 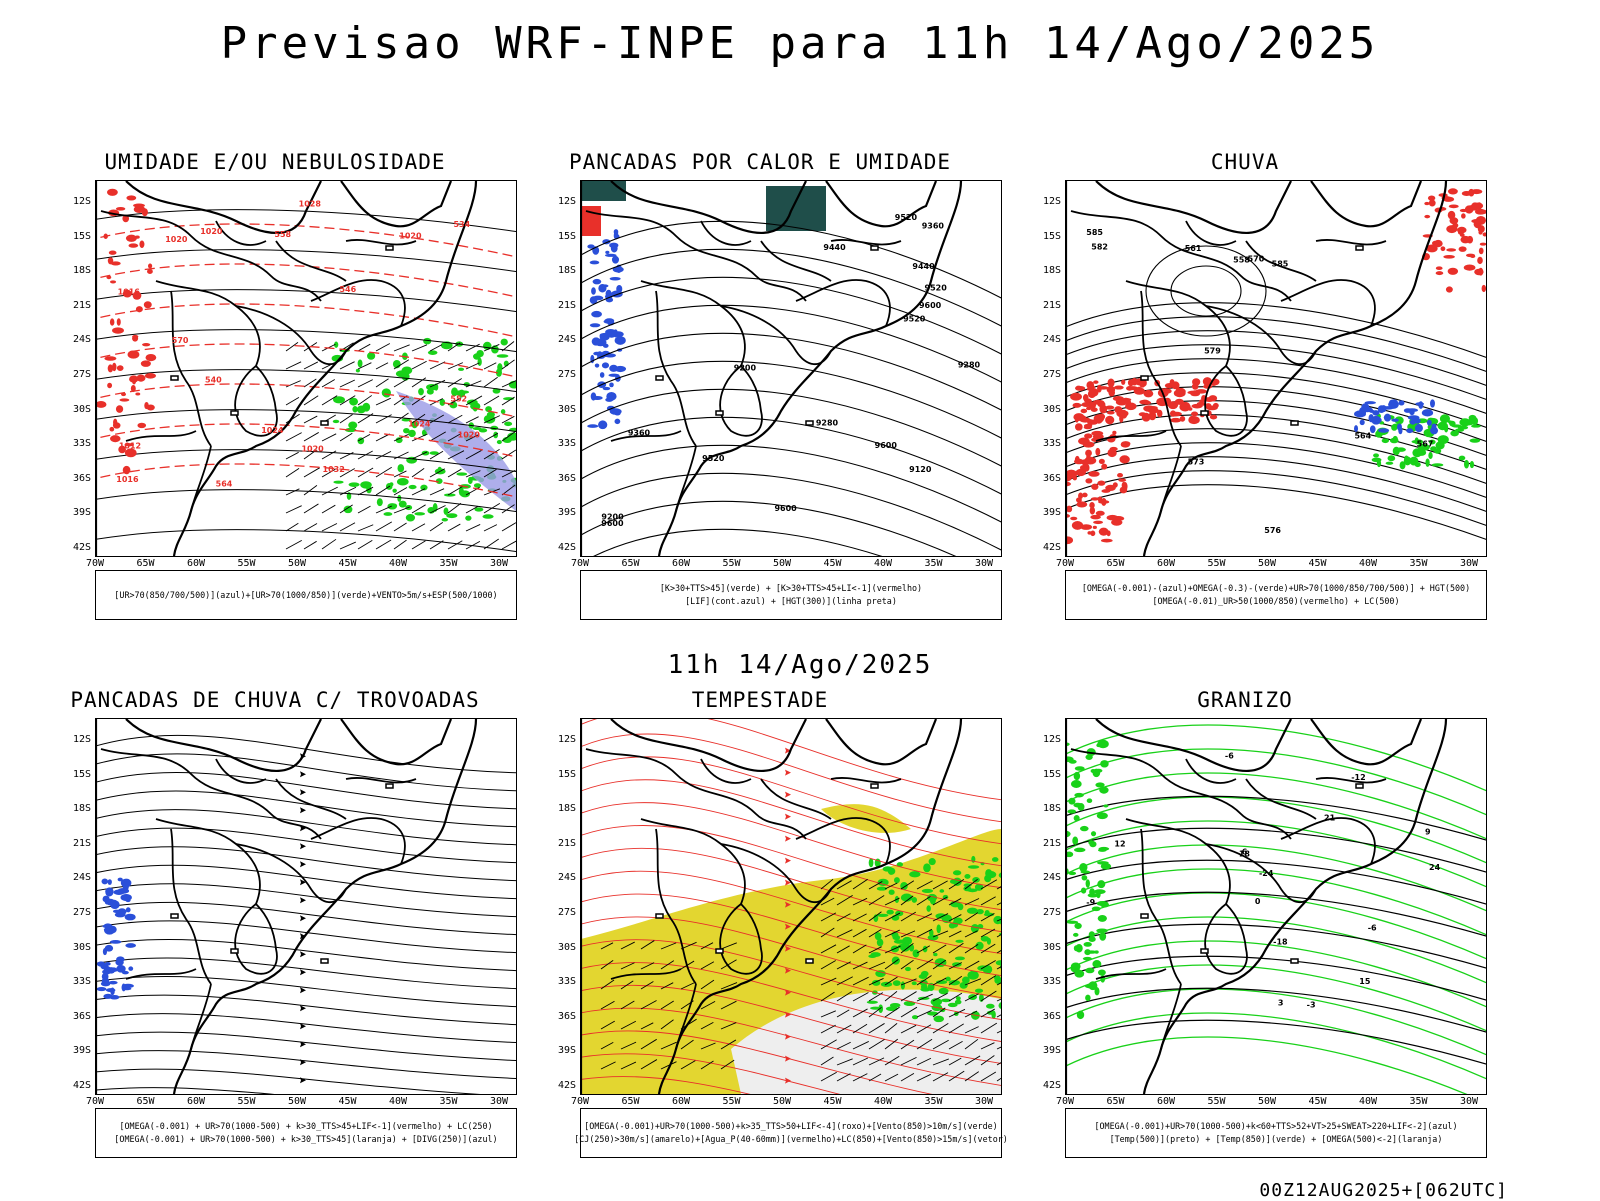 What do you see at coordinates (1281, 1003) in the screenshot?
I see `contour-label: 3` at bounding box center [1281, 1003].